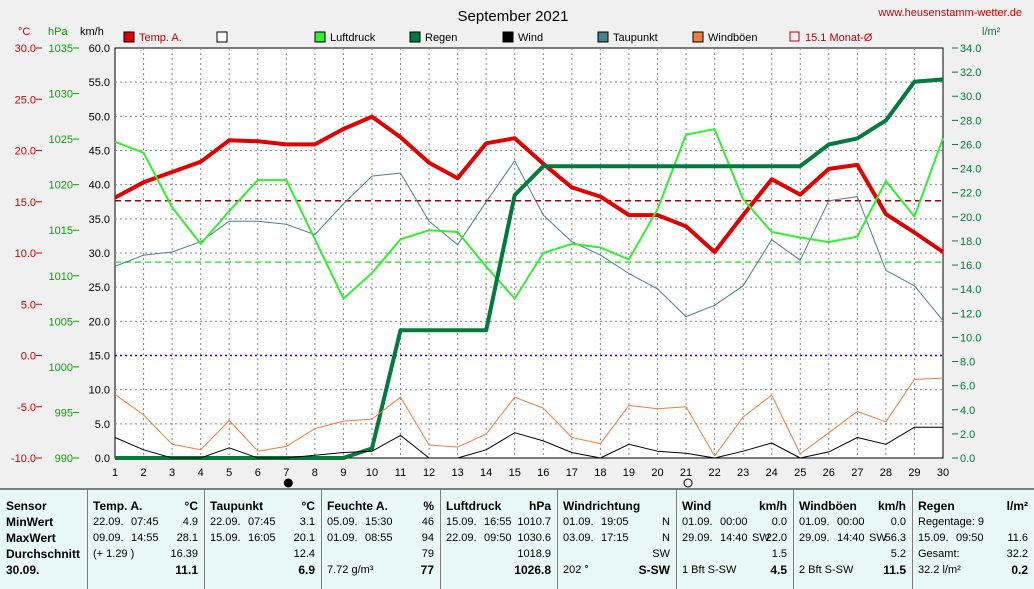 The height and width of the screenshot is (589, 1034). Describe the element at coordinates (429, 473) in the screenshot. I see `x-tick-label: 12` at that location.